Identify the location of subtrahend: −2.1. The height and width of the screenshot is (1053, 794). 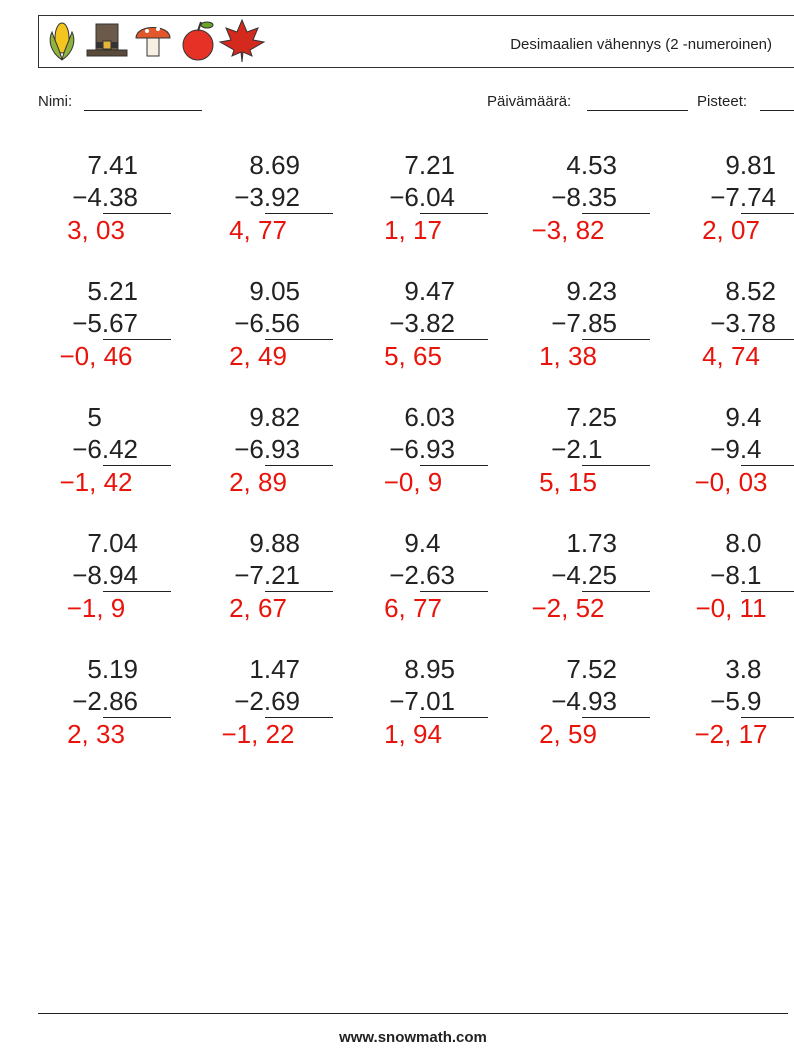
(577, 449).